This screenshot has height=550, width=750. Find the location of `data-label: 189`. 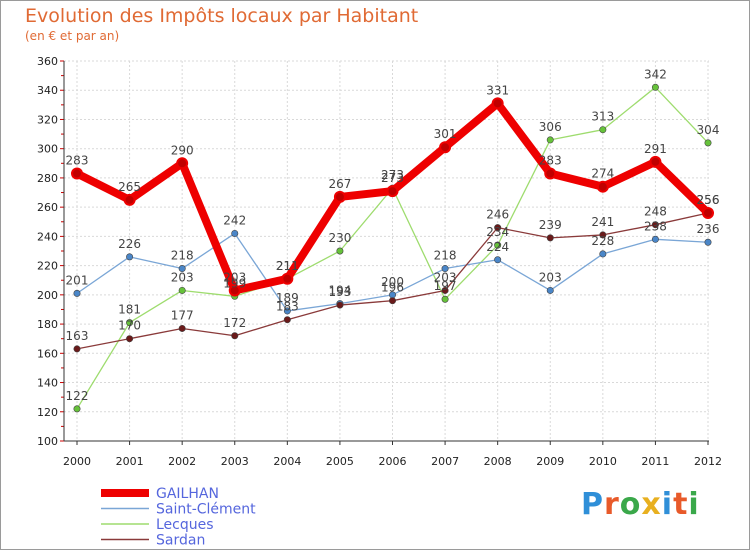

data-label: 189 is located at coordinates (287, 298).